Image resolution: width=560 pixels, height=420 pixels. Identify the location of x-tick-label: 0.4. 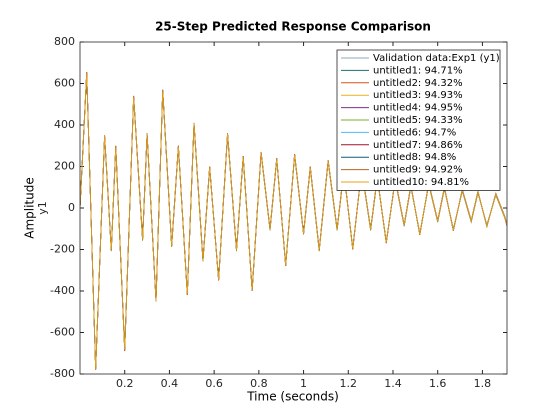
(170, 383).